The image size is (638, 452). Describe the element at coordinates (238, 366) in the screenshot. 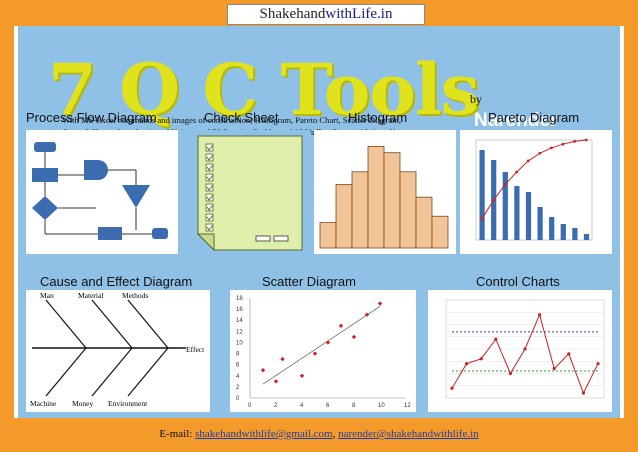

I see `scatter-y-tick: 6` at that location.